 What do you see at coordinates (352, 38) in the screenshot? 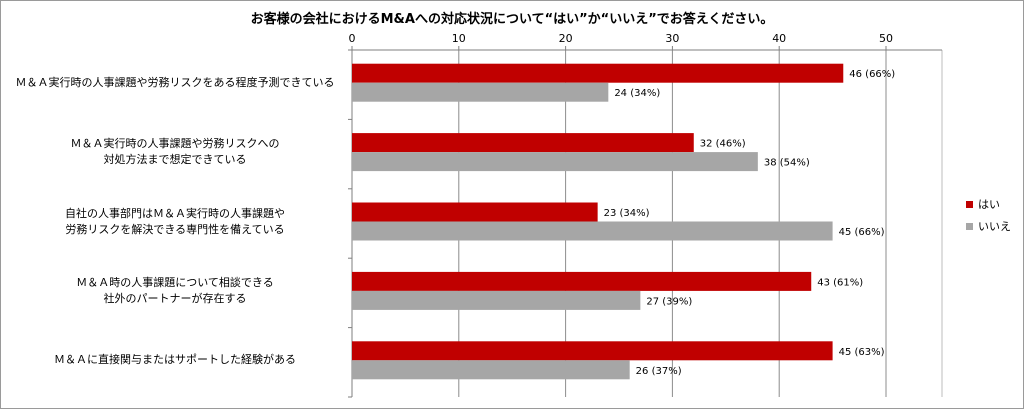
I see `x-tick-label: 0` at bounding box center [352, 38].